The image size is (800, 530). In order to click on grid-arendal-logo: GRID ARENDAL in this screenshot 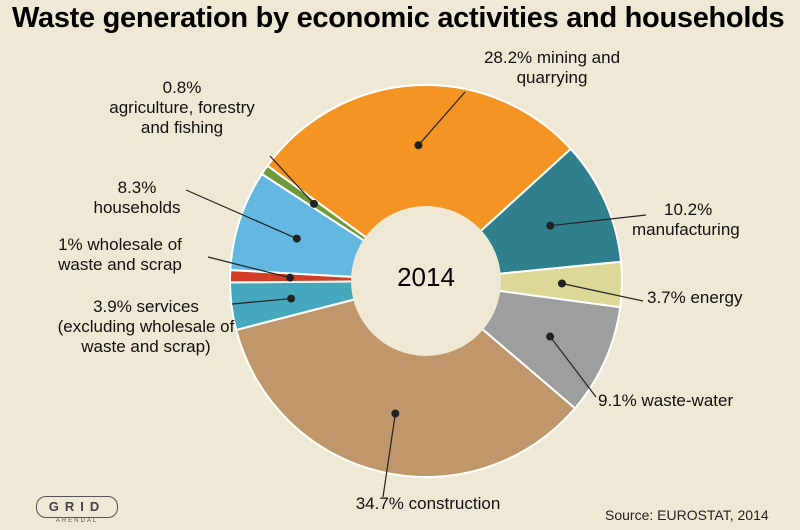, I will do `click(77, 509)`.